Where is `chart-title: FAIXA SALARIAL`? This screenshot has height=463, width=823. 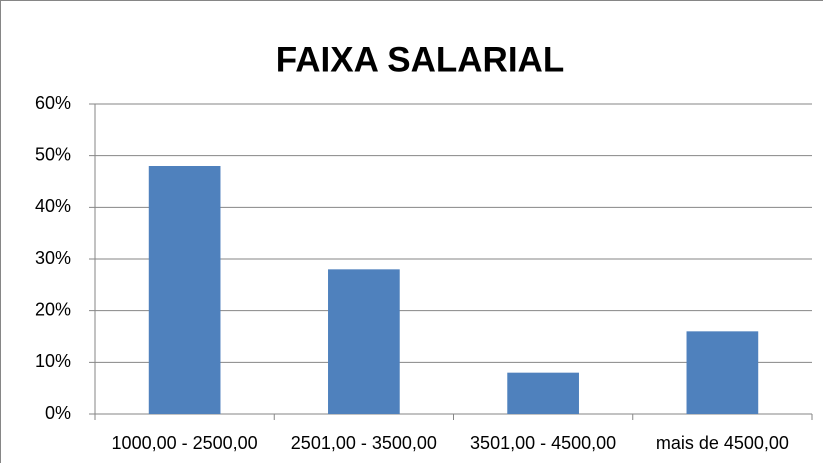
chart-title: FAIXA SALARIAL is located at coordinates (420, 59).